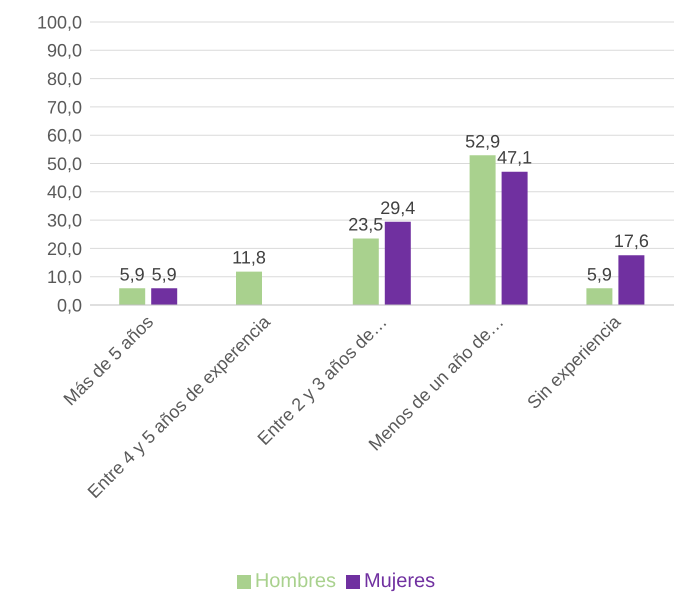  Describe the element at coordinates (64, 78) in the screenshot. I see `y-tick-label: 80,0` at that location.